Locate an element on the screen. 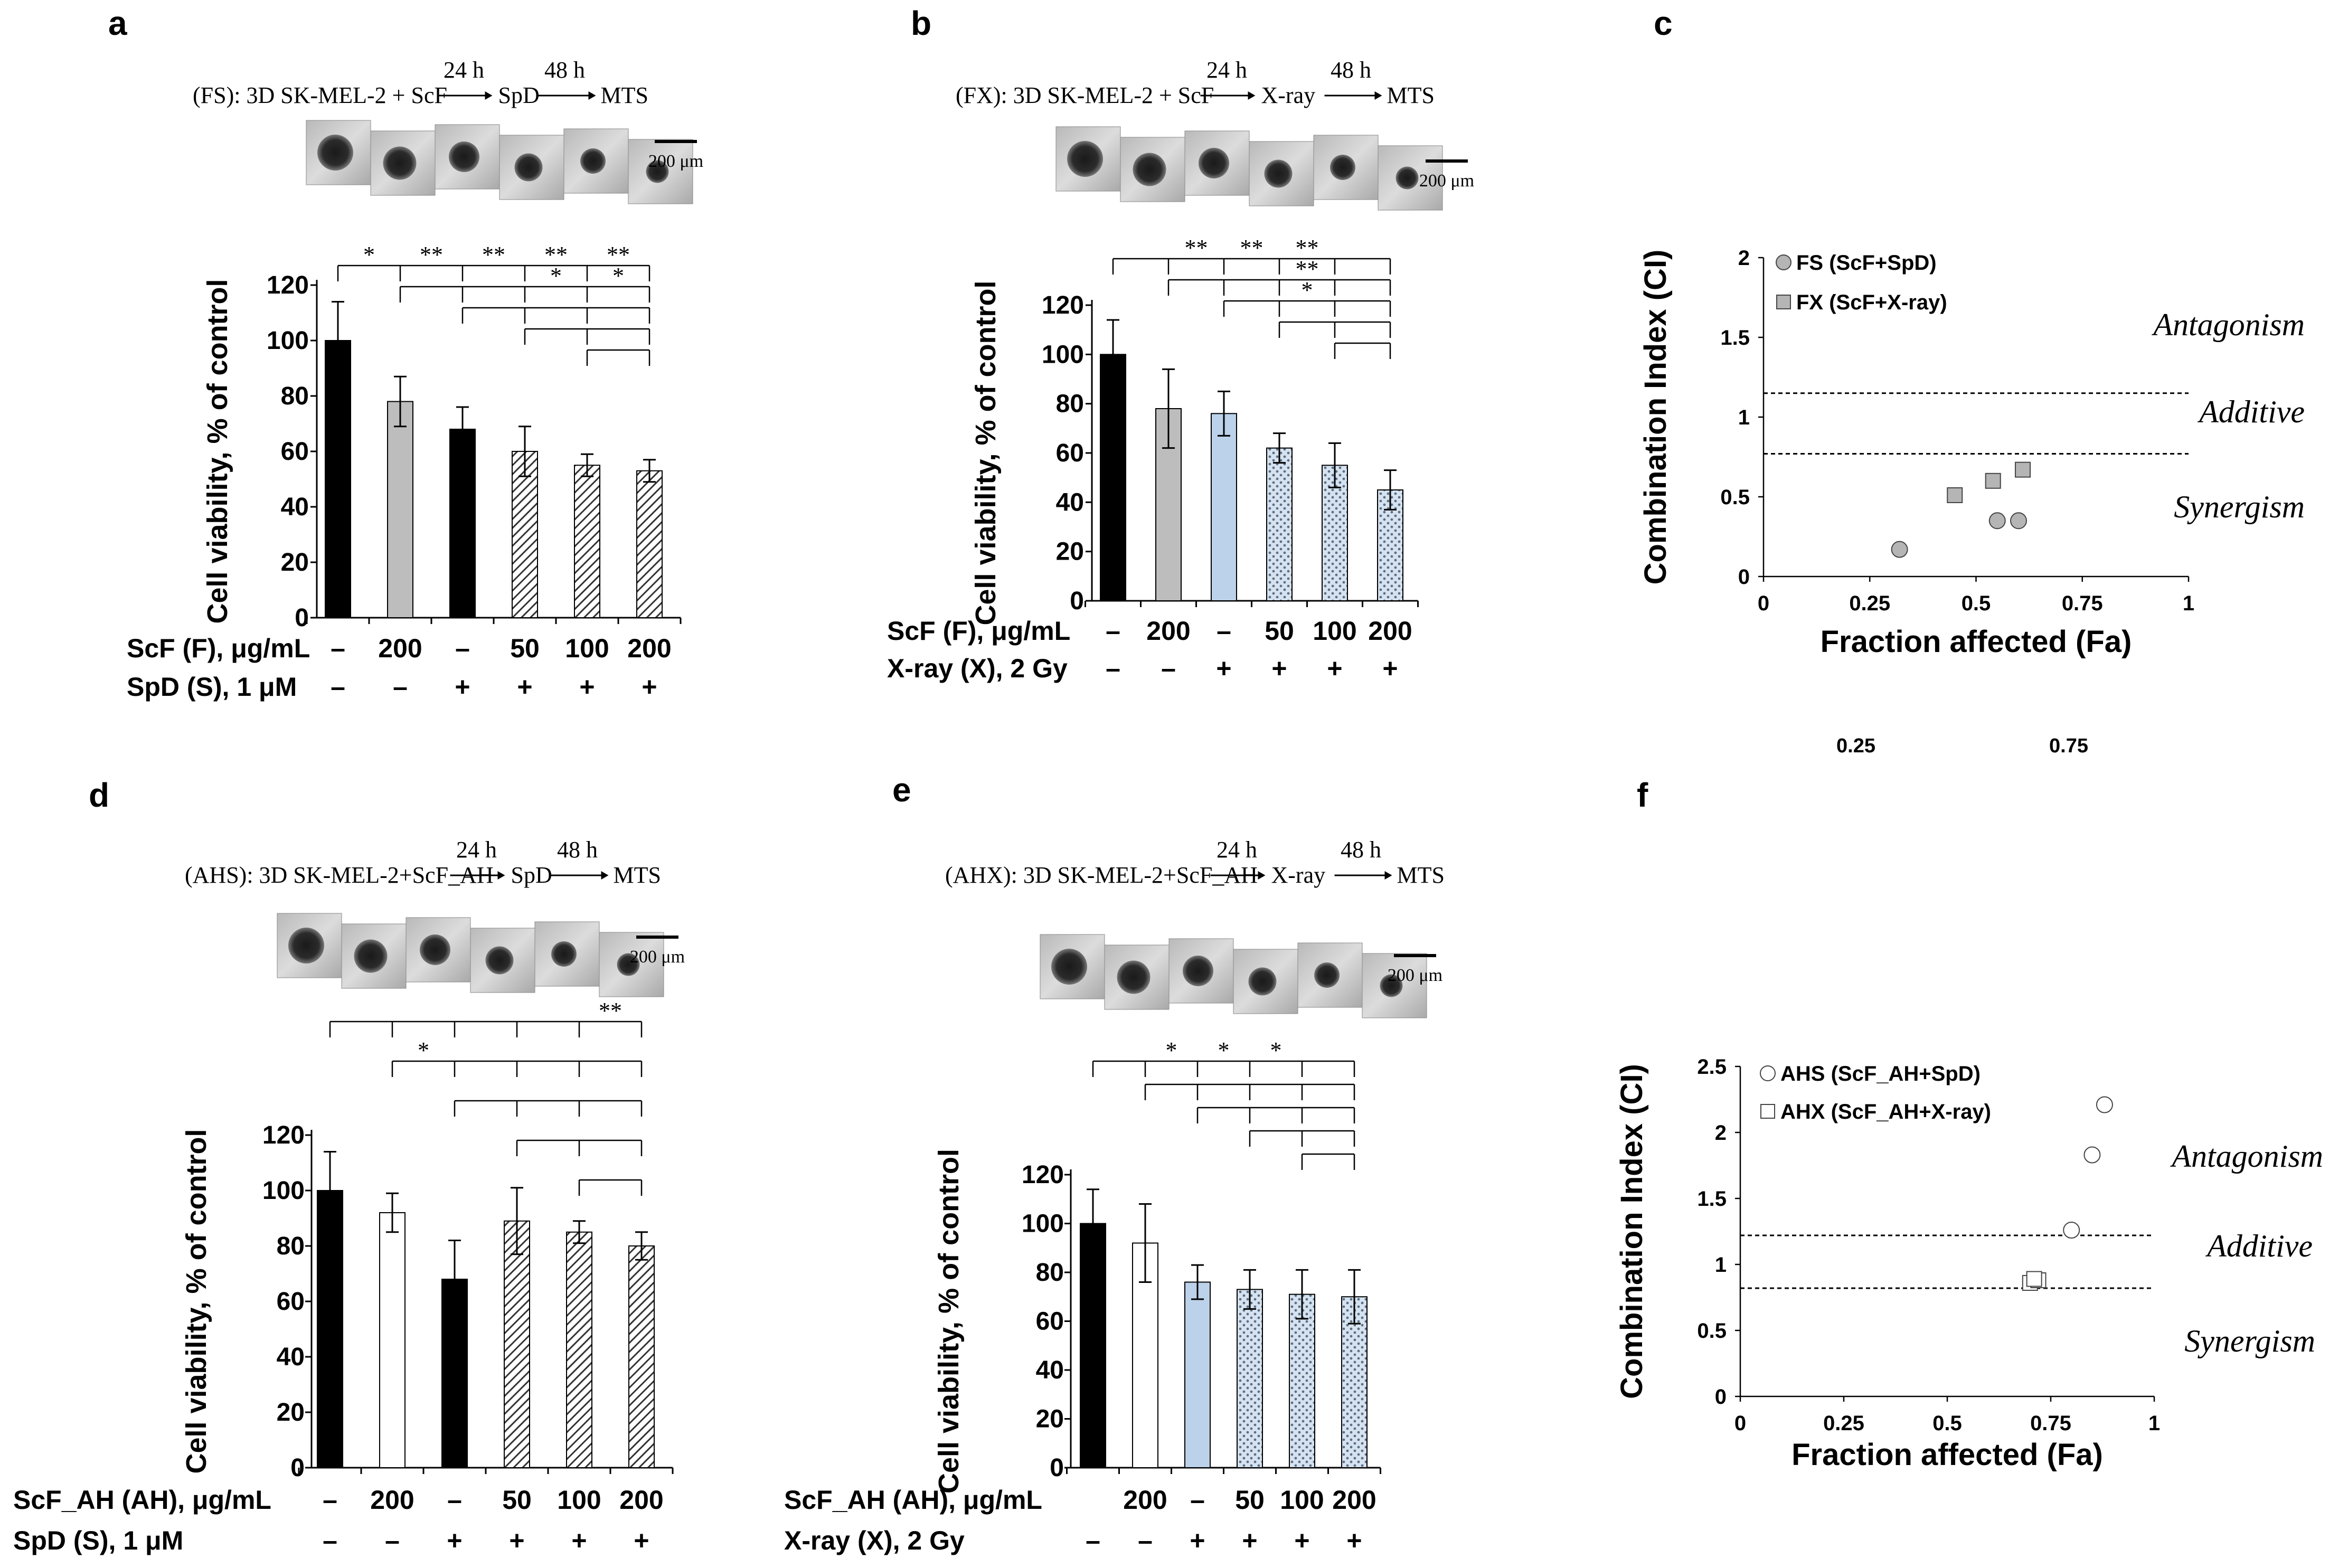 The width and height of the screenshot is (2329, 1568). protocol-text-a: (FS): 3D SK-MEL-2 + ScF is located at coordinates (320, 95).